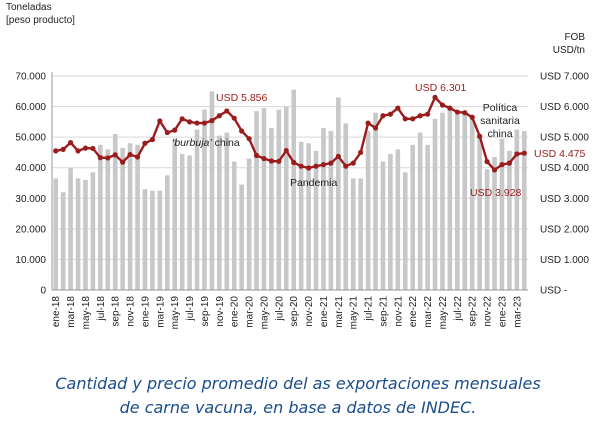  I want to click on annotation-price-last: USD 4.475, so click(560, 154).